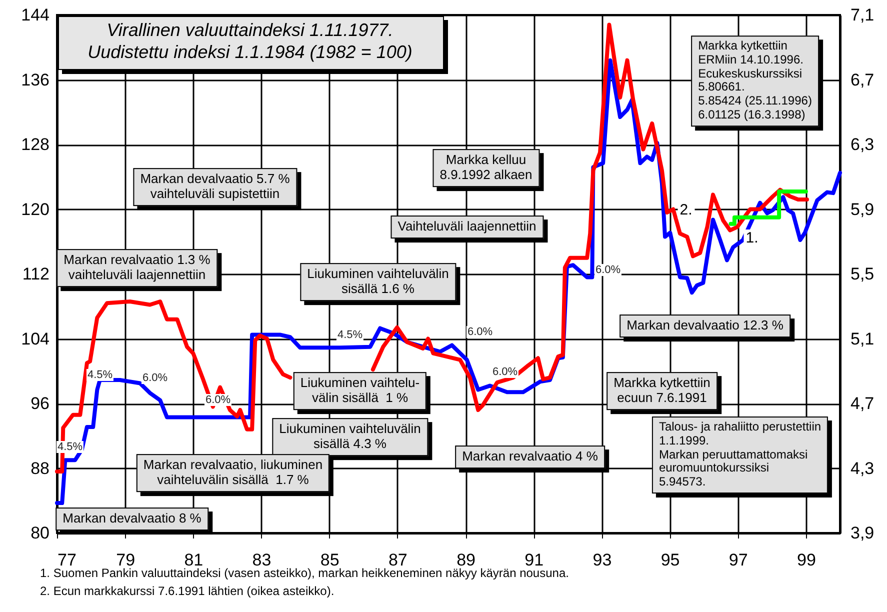 This screenshot has height=612, width=887. I want to click on y-tick-label: 80, so click(40, 533).